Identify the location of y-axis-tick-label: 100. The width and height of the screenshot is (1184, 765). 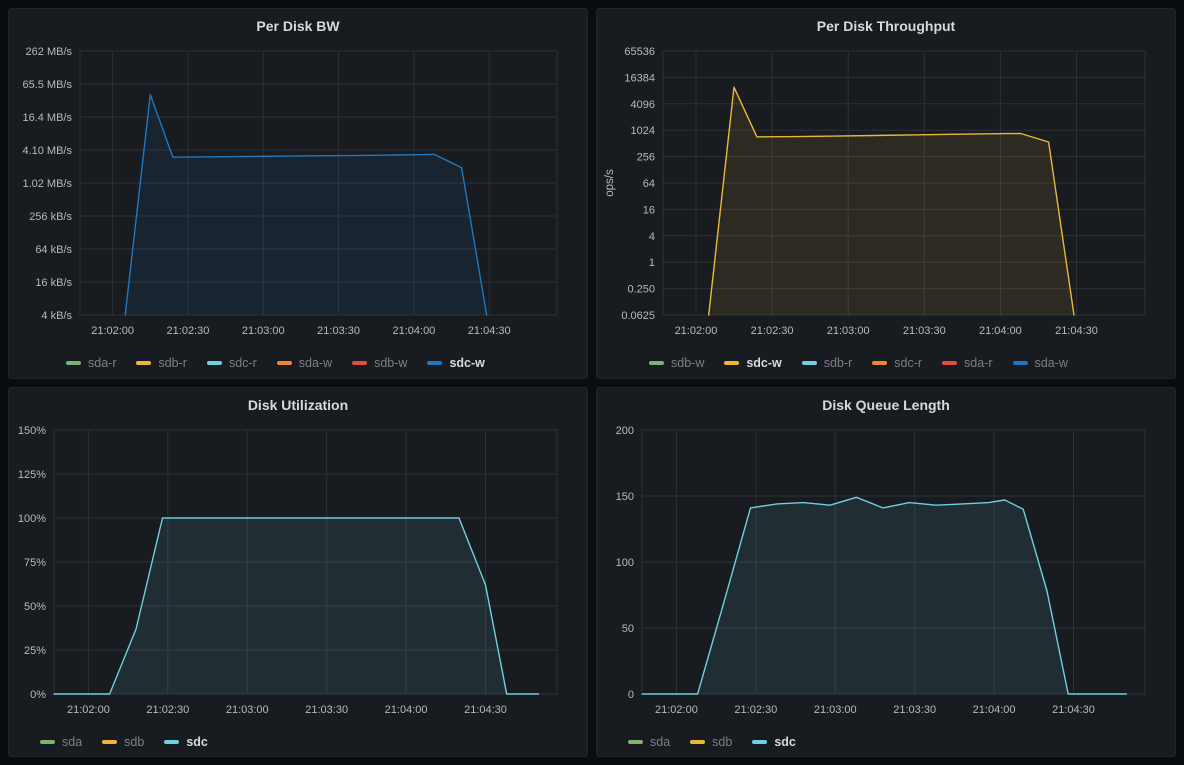
(625, 563).